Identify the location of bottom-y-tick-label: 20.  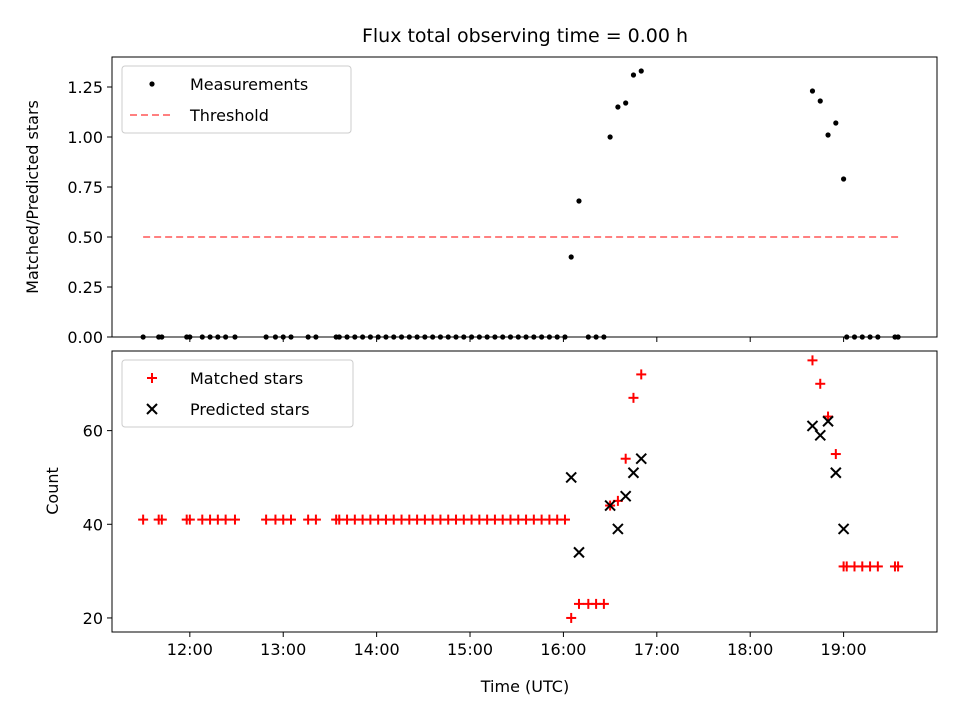
(93, 618).